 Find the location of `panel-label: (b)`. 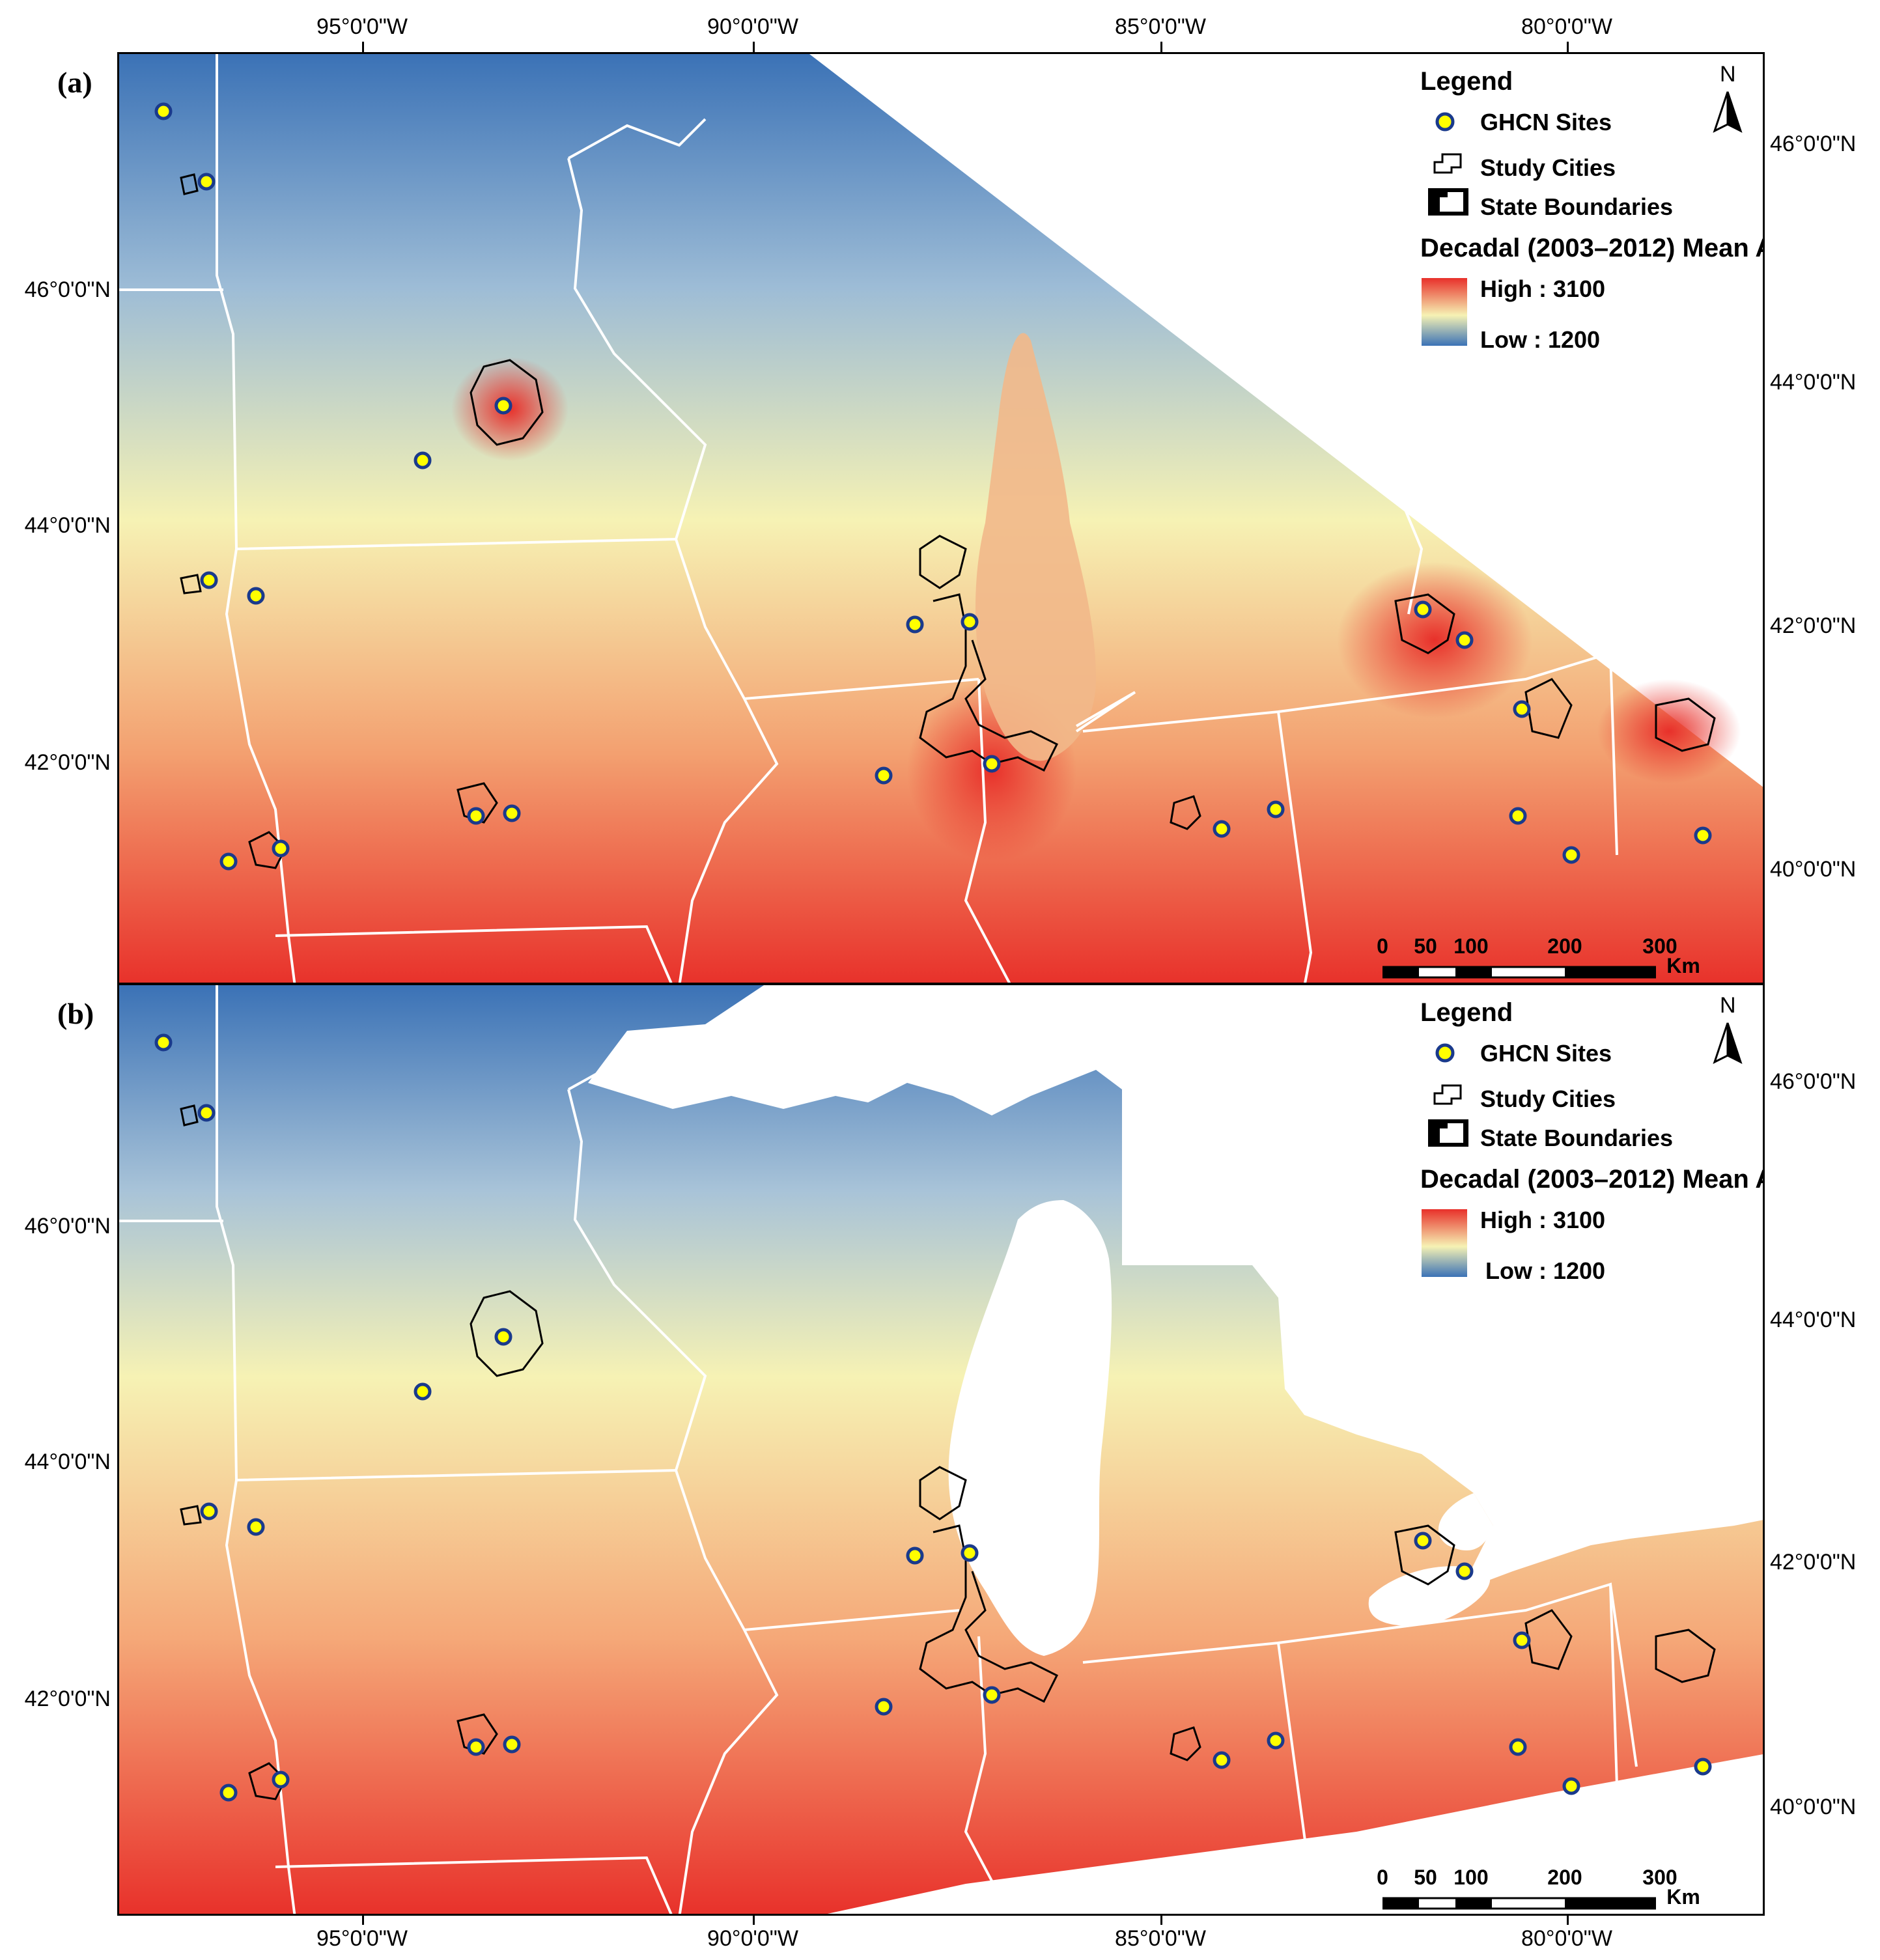

panel-label: (b) is located at coordinates (75, 1014).